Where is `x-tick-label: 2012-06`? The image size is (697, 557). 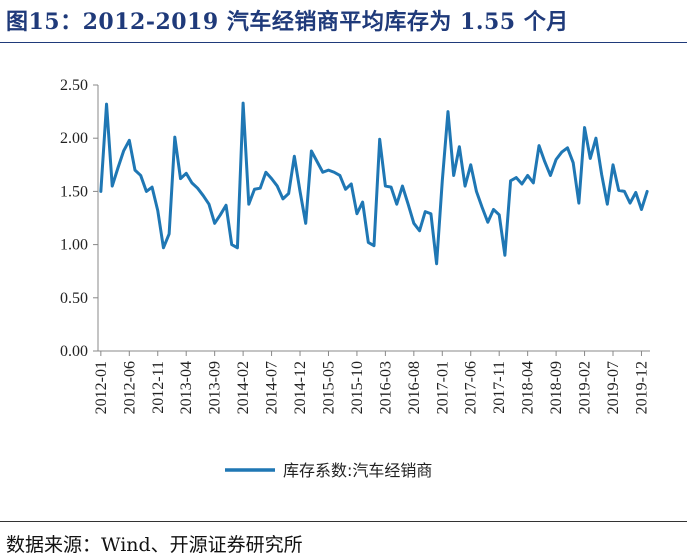 x-tick-label: 2012-06 is located at coordinates (129, 387).